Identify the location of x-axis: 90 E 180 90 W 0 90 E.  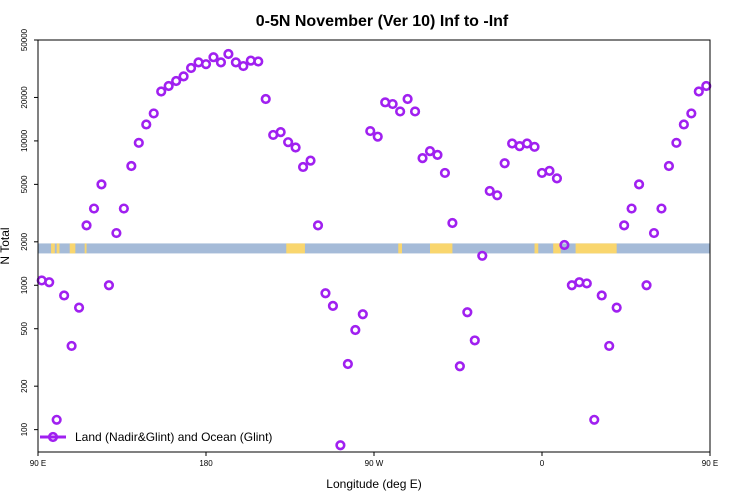
(374, 460).